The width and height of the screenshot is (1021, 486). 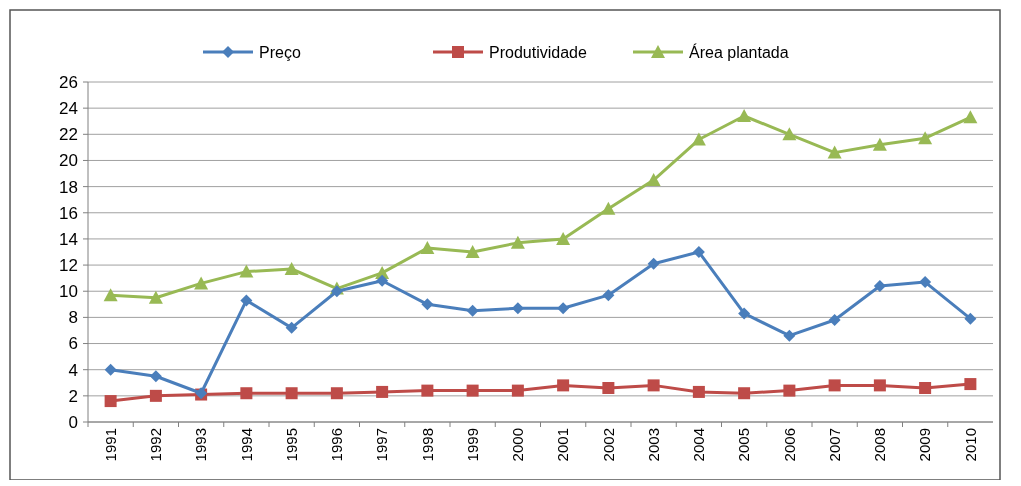 I want to click on y-tick-label: 26, so click(x=68, y=82).